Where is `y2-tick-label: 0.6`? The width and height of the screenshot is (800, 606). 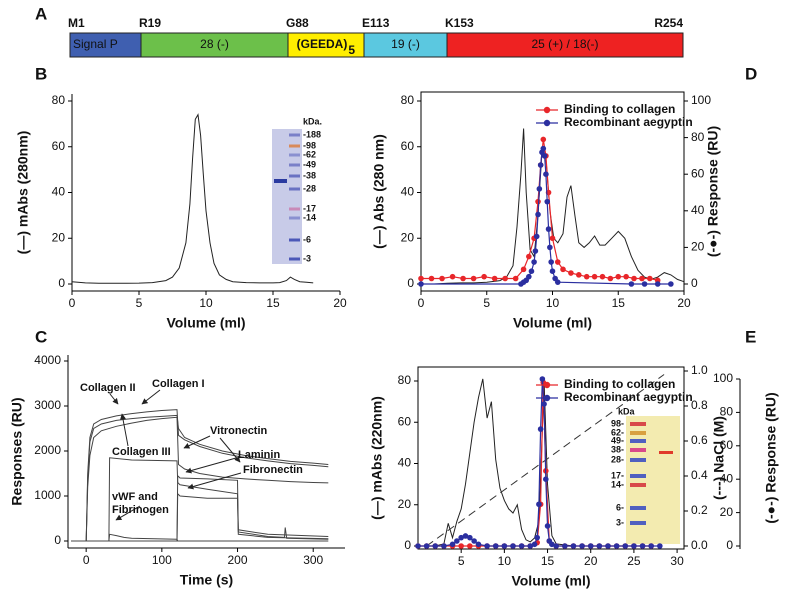 y2-tick-label: 0.6 is located at coordinates (699, 440).